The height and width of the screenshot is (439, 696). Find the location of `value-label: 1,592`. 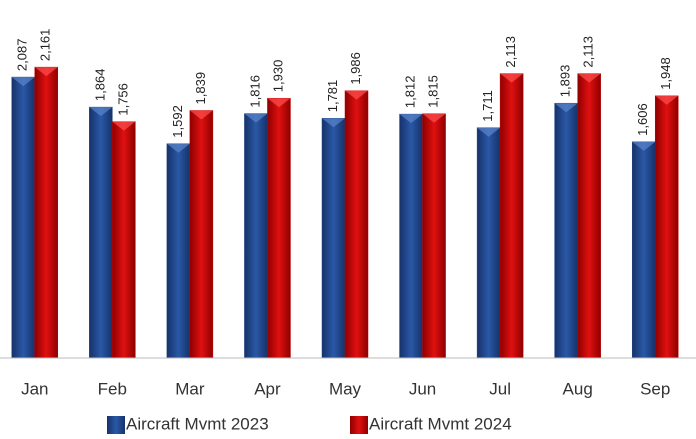

value-label: 1,592 is located at coordinates (177, 121).